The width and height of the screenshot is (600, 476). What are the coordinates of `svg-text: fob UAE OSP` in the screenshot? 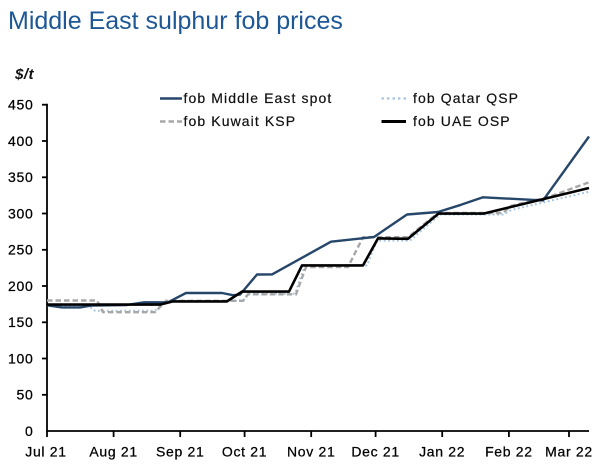 It's located at (462, 121).